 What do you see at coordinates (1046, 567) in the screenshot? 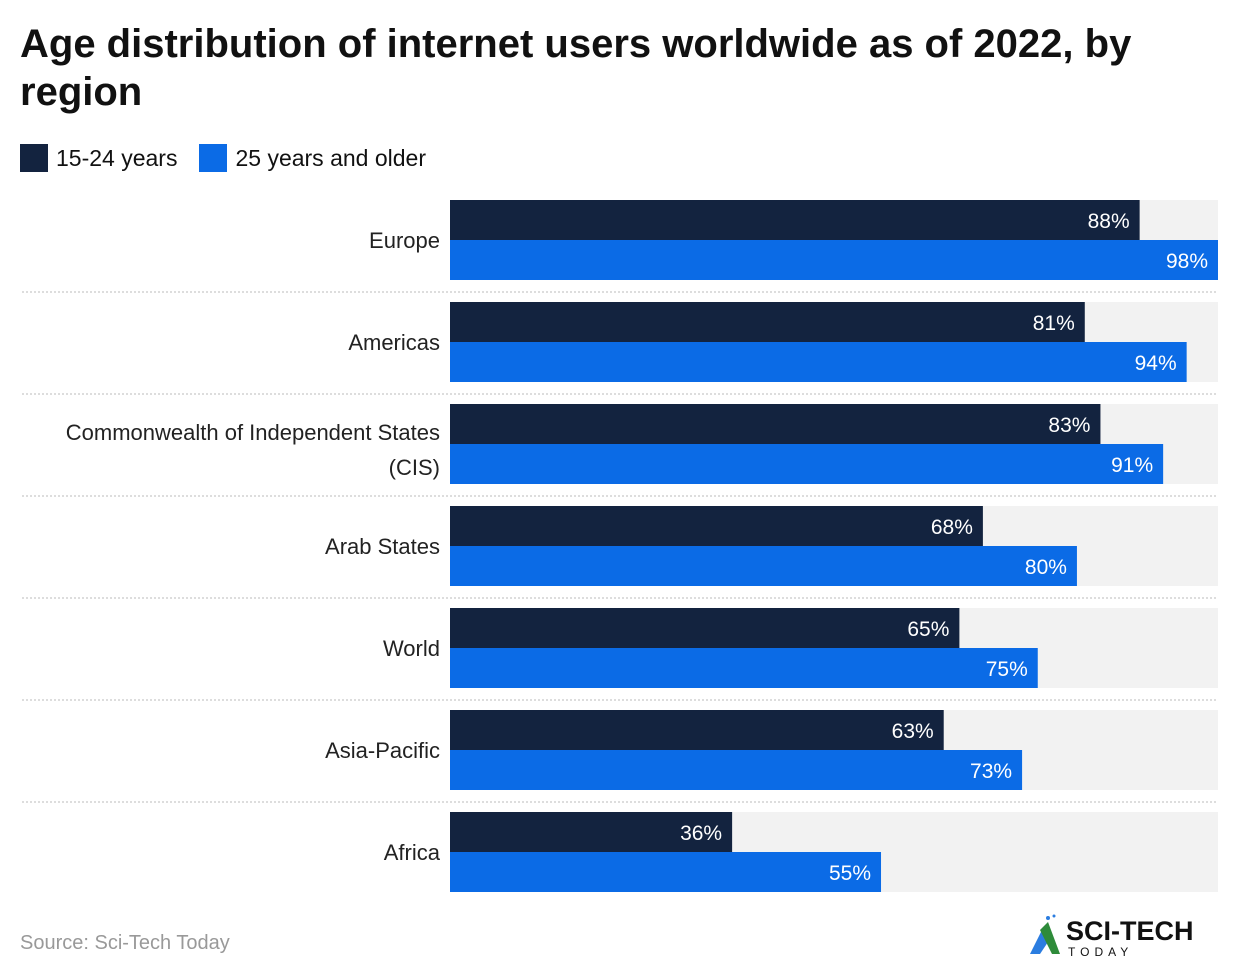
I see `data-label: 80%` at bounding box center [1046, 567].